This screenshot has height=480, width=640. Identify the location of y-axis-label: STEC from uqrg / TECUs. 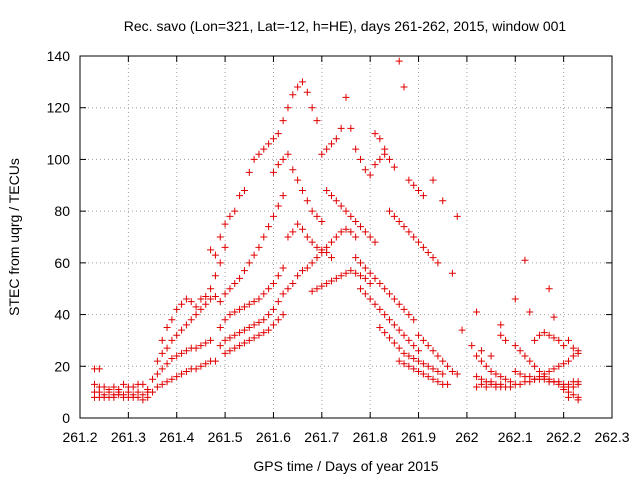
(14, 237).